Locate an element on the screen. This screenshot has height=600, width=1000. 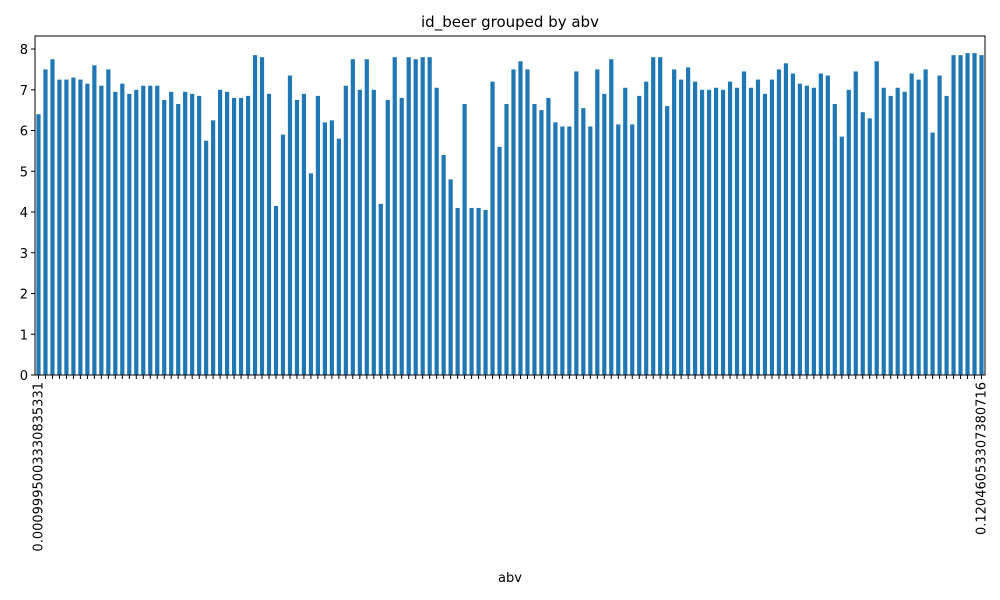
x-tick-label: 0.12046053307380716 is located at coordinates (982, 458).